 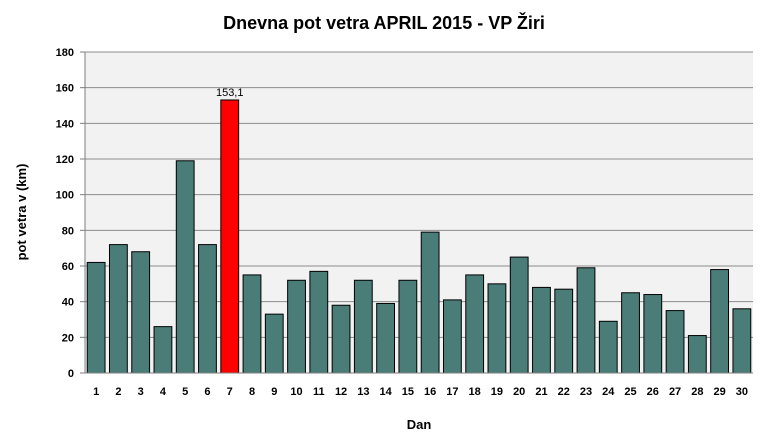 What do you see at coordinates (65, 196) in the screenshot?
I see `y-tick-label: 100` at bounding box center [65, 196].